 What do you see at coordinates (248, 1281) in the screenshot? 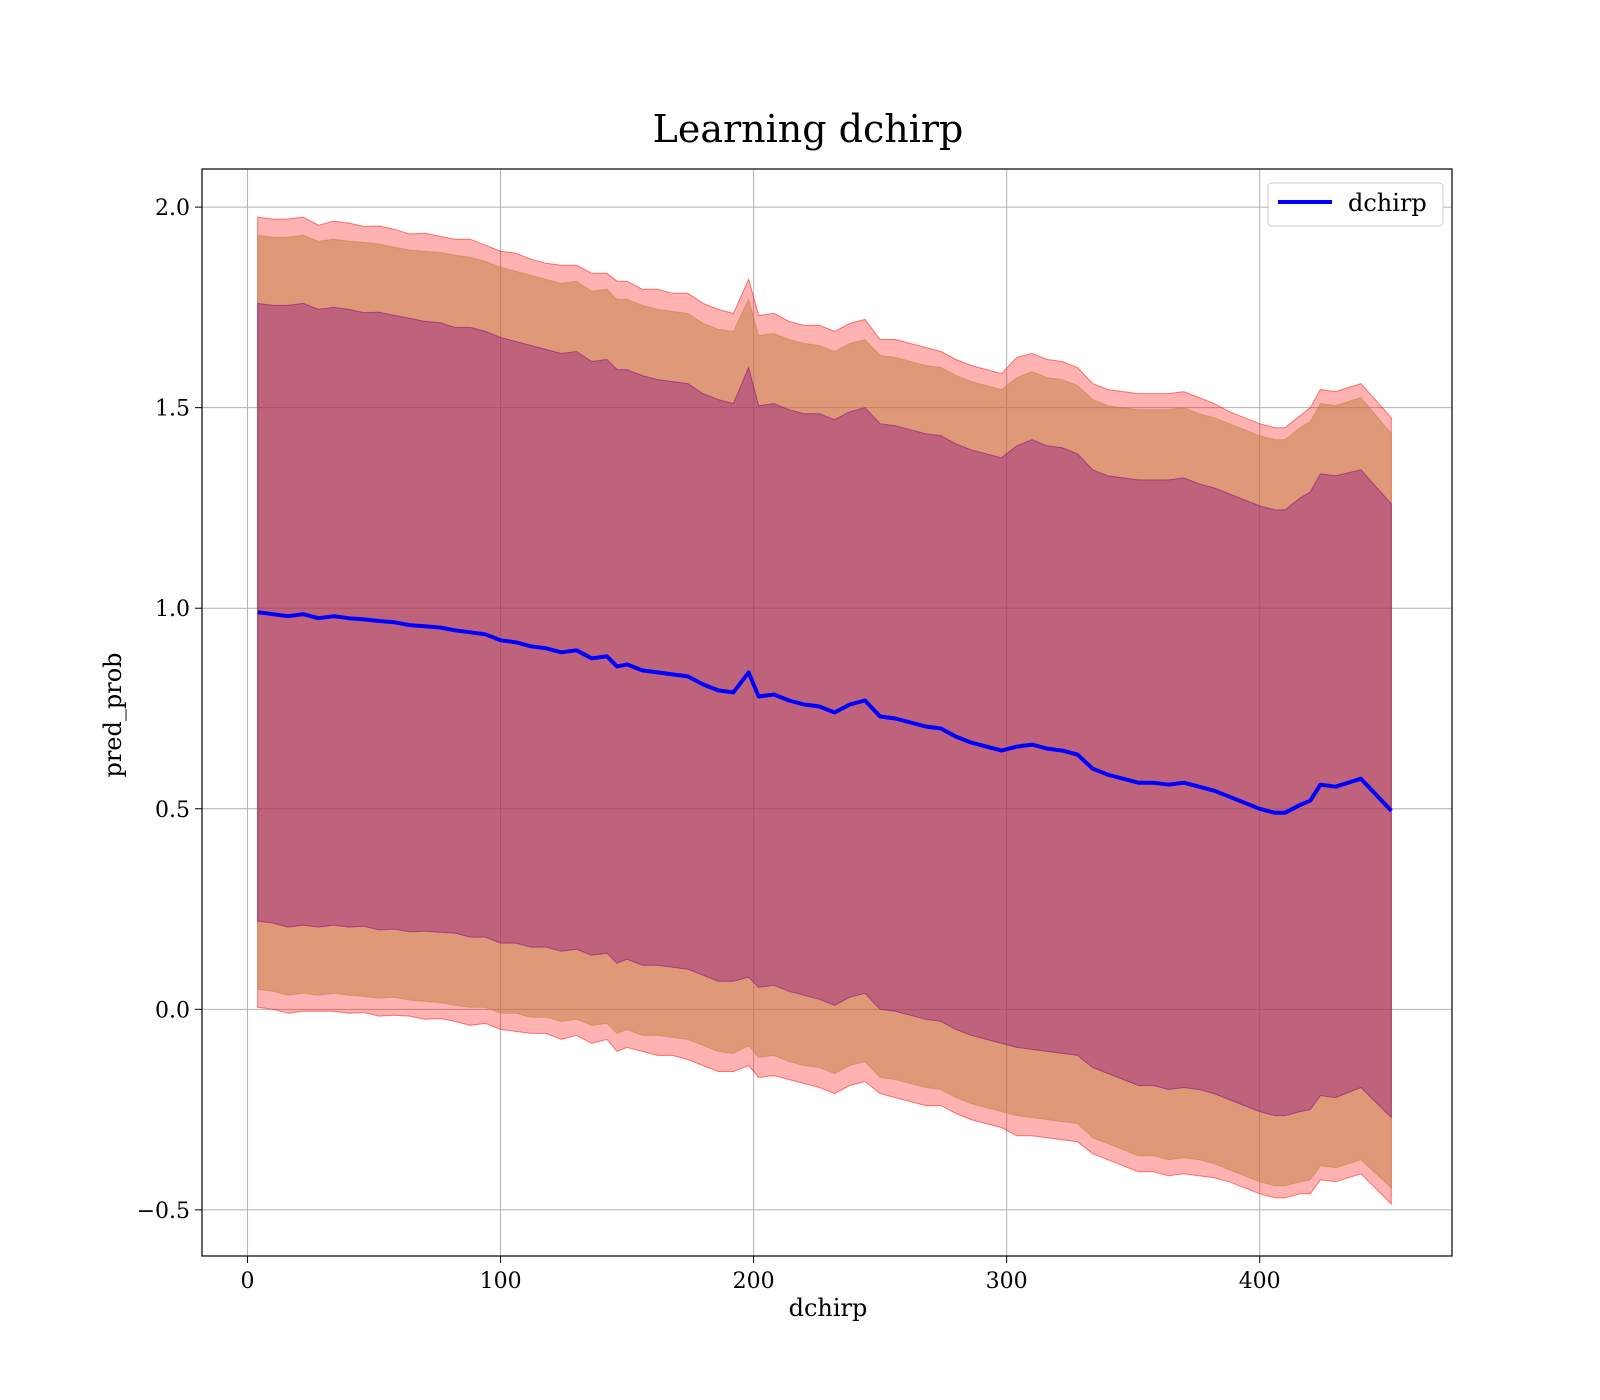
I see `x-tick-label: 0` at bounding box center [248, 1281].